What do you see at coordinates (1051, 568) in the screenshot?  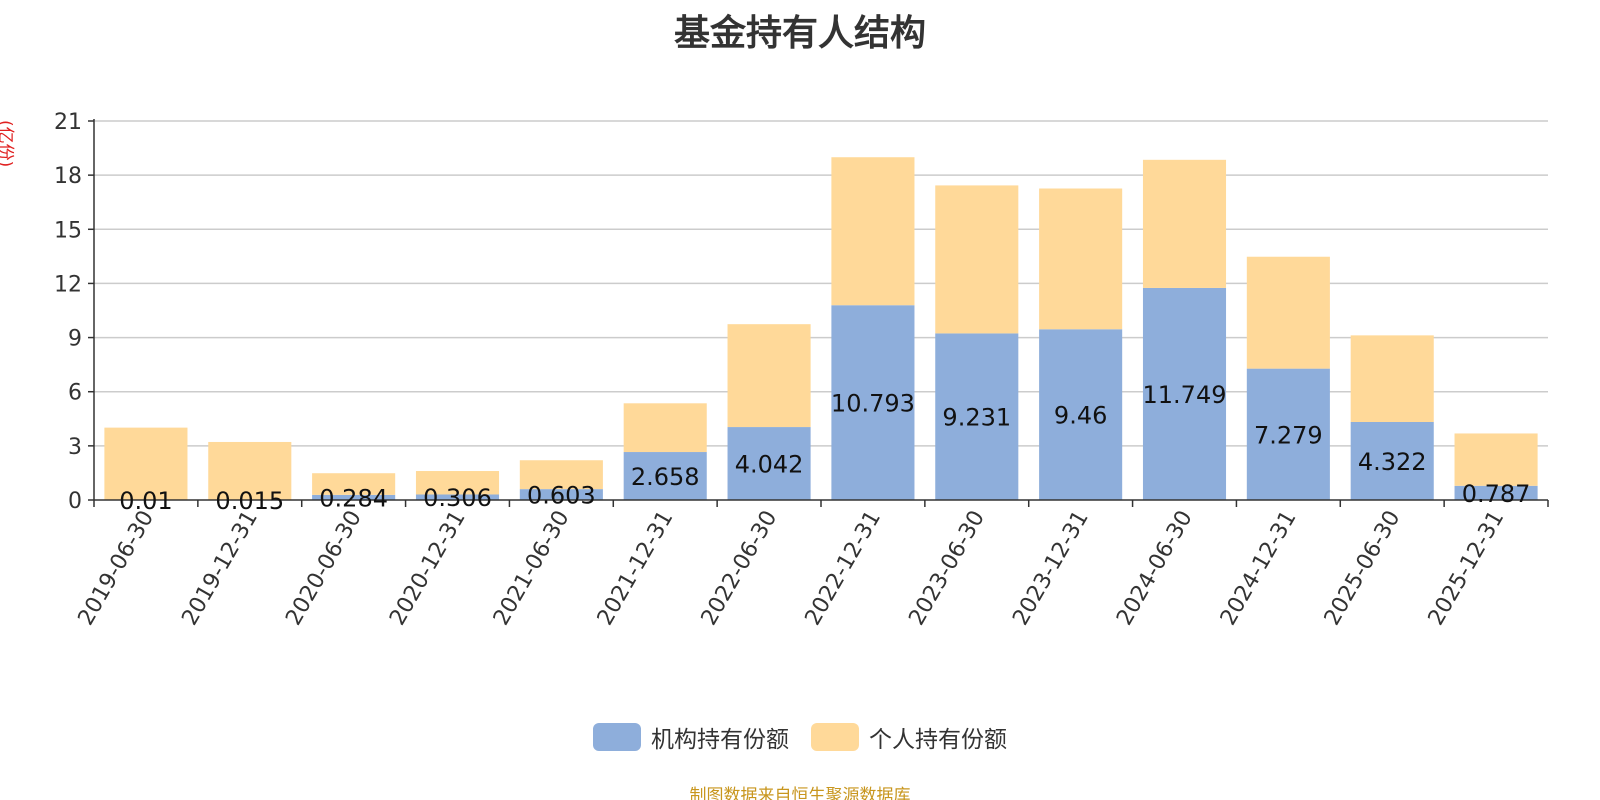 I see `x-tick-label: 2023-12-31` at bounding box center [1051, 568].